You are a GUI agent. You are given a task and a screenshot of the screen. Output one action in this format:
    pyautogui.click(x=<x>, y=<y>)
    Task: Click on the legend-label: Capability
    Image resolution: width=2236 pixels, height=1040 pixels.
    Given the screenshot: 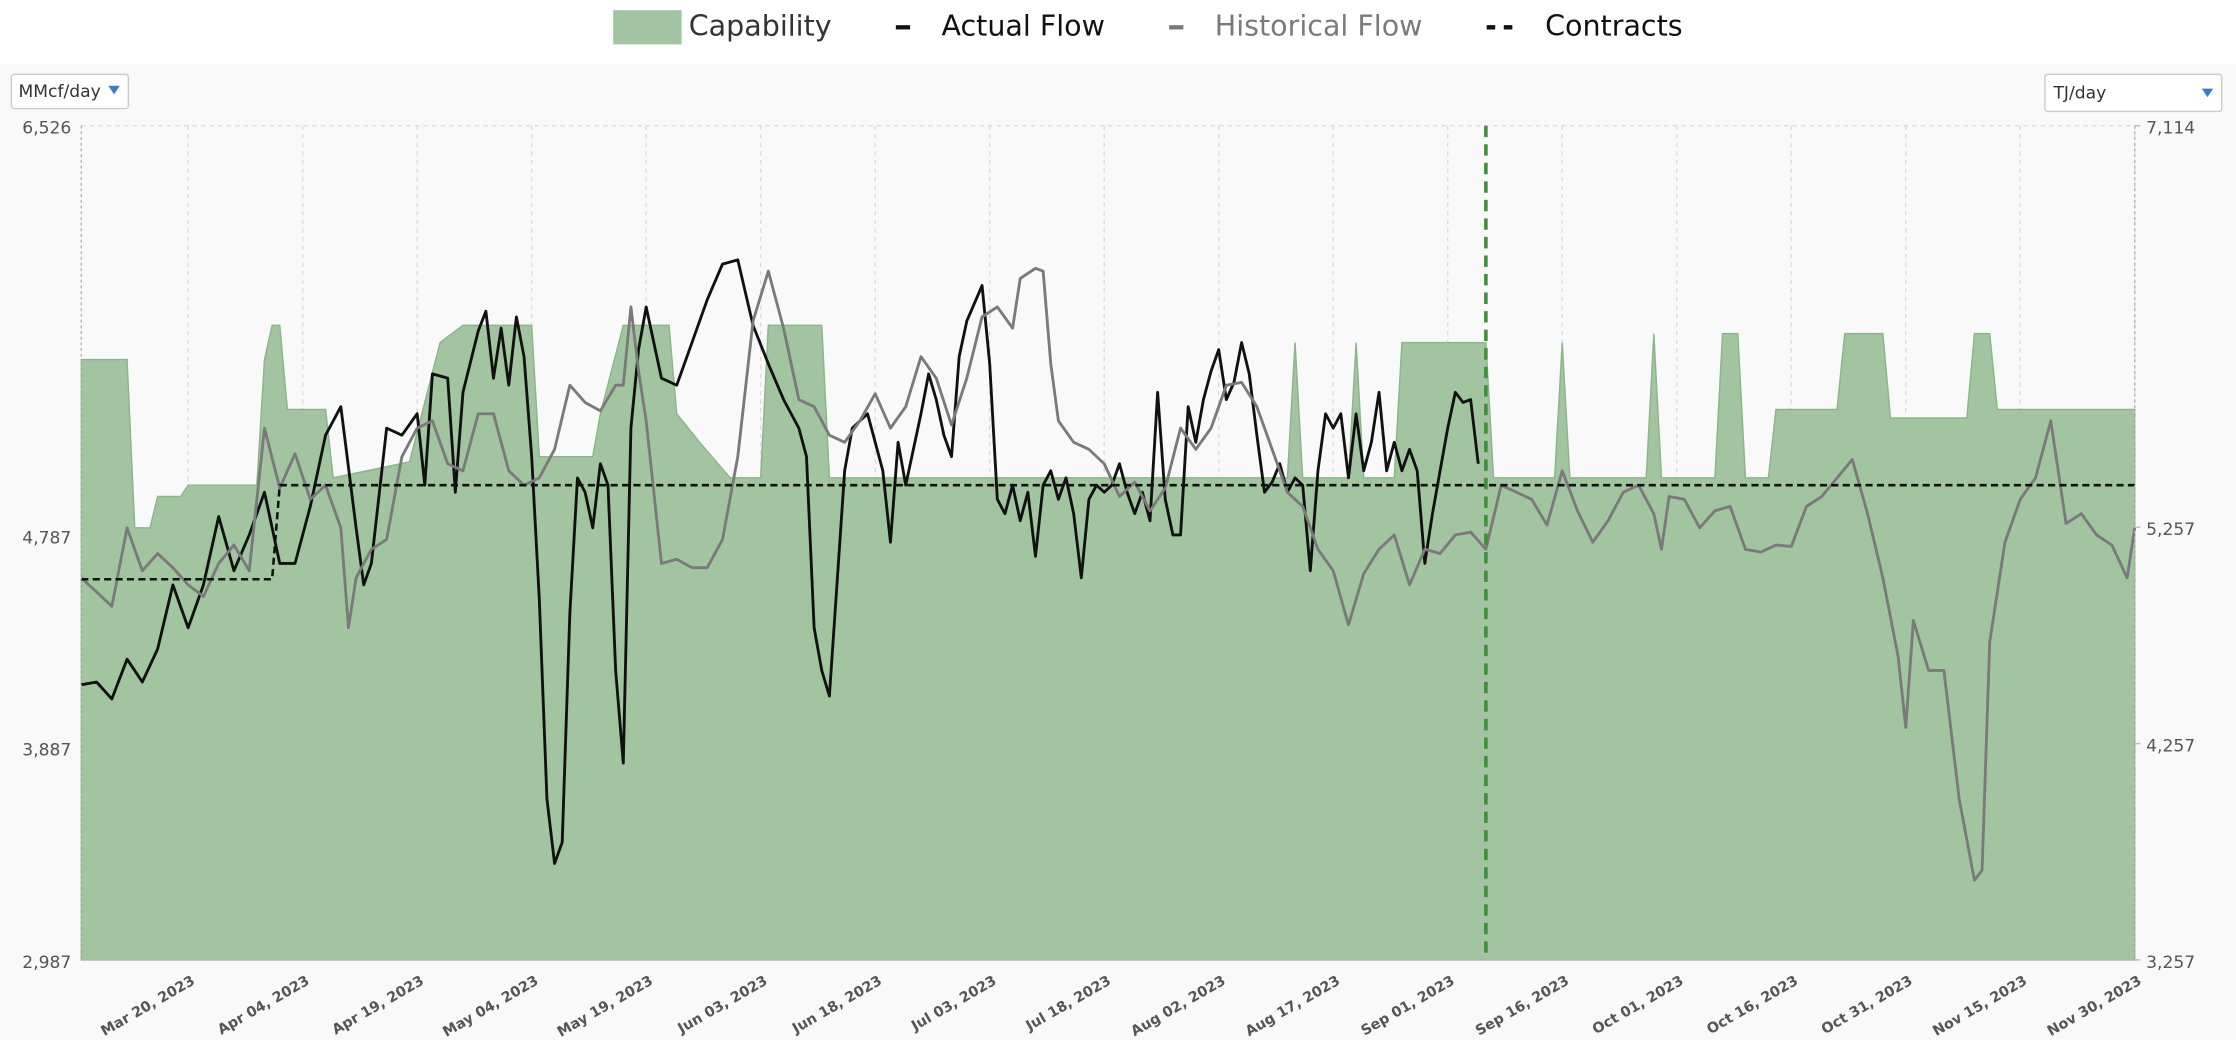 What is the action you would take?
    pyautogui.click(x=760, y=25)
    